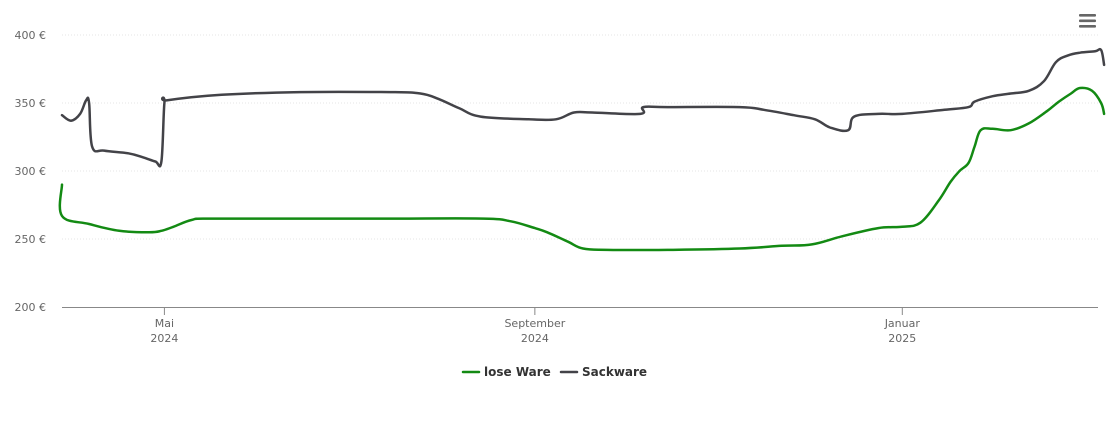 The height and width of the screenshot is (422, 1110). I want to click on x-axis: Mai 2024 September 2024 Januar 2025, so click(535, 326).